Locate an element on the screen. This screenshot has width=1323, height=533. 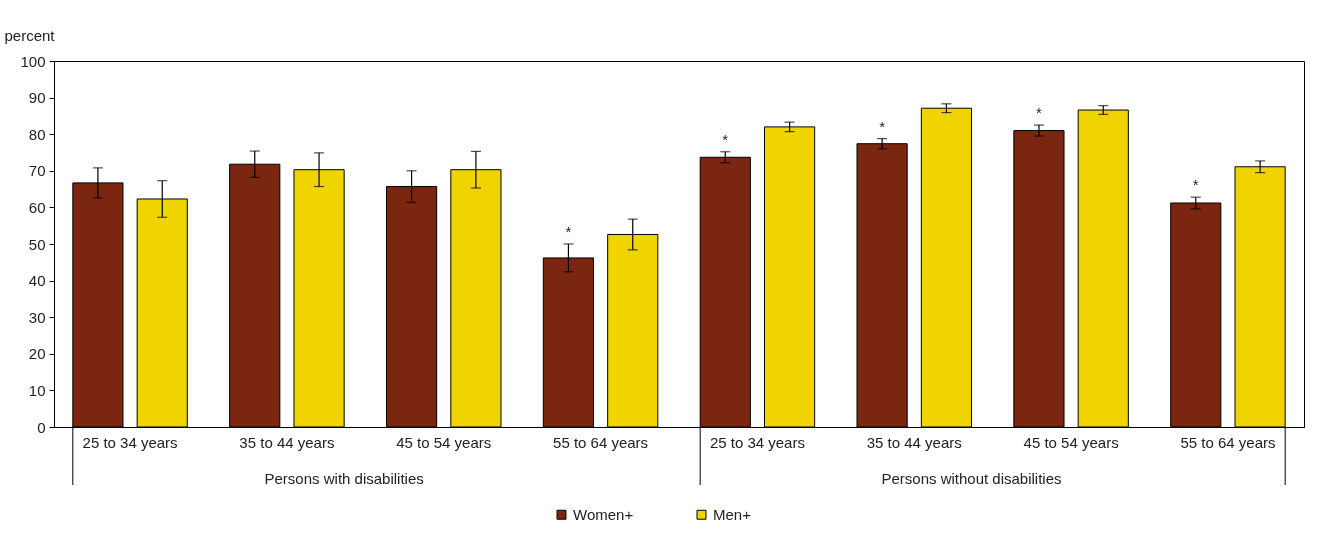
legend-label: Women+ is located at coordinates (603, 514).